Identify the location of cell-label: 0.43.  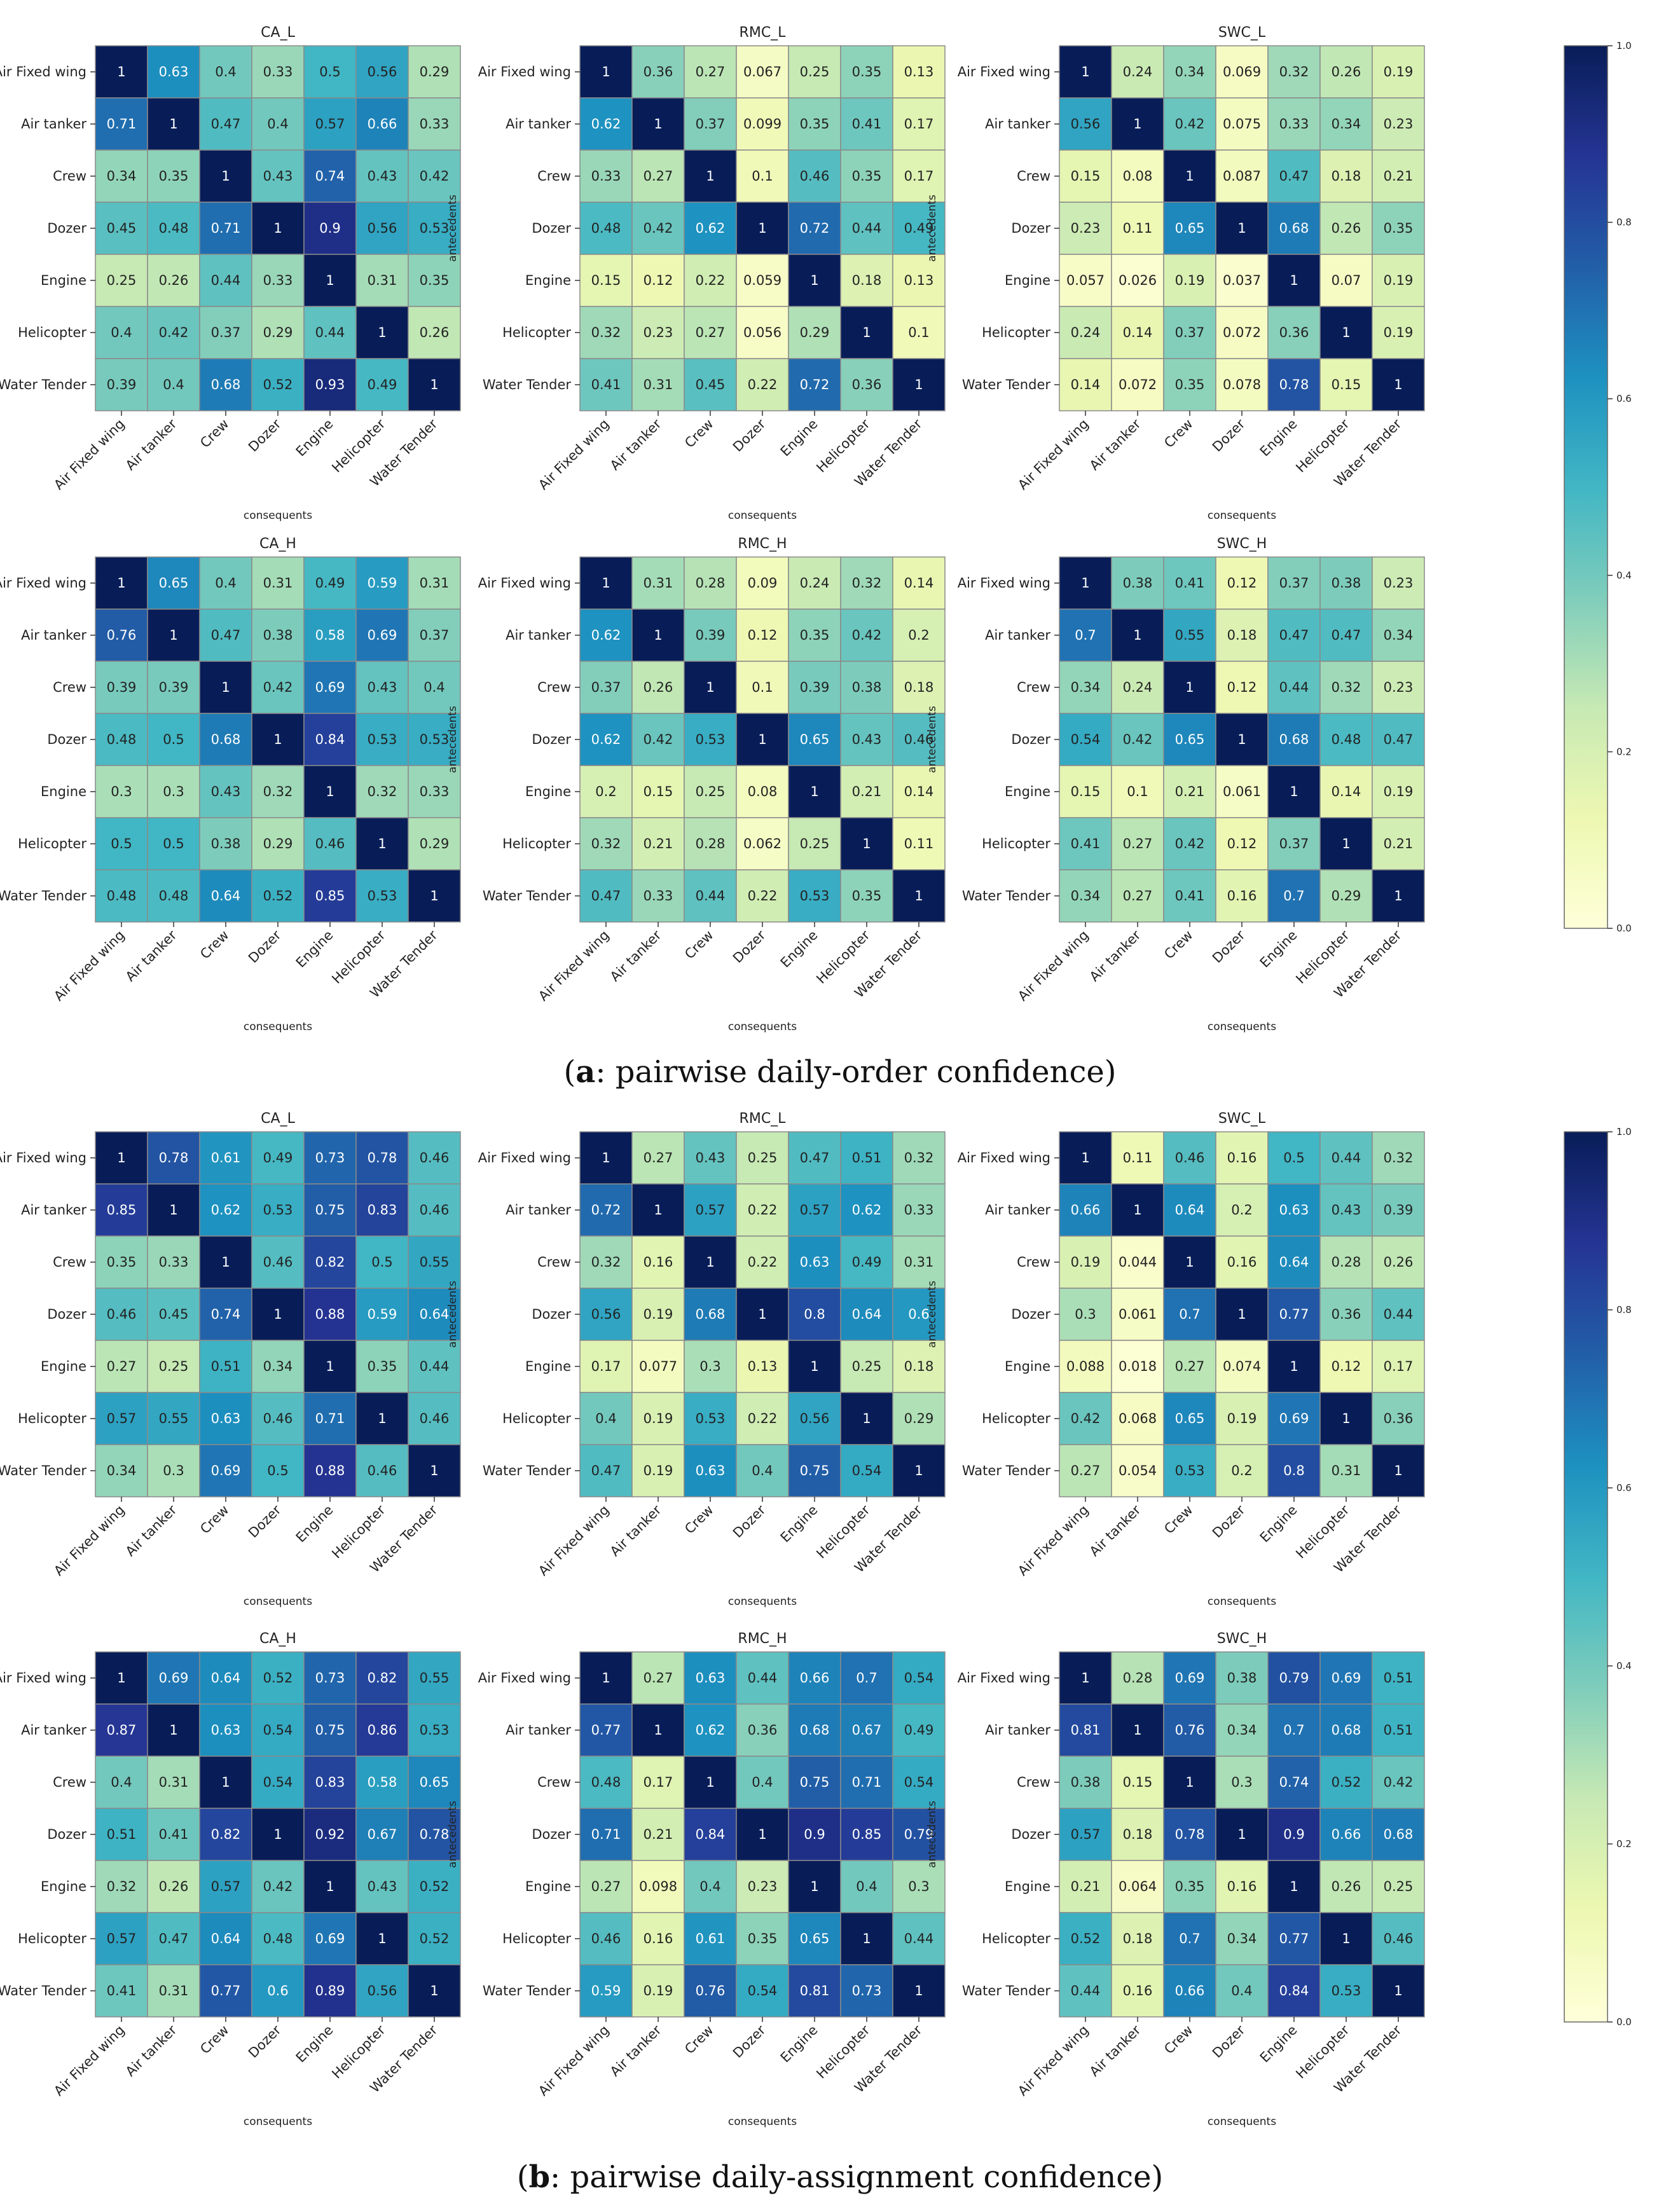
(711, 1157).